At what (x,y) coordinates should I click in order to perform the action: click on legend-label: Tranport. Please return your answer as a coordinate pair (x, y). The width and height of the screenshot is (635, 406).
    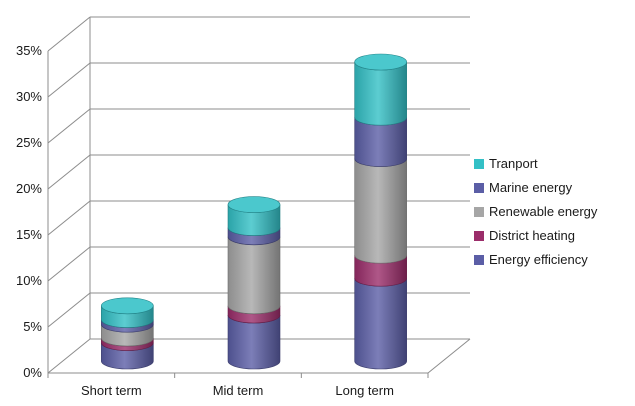
    Looking at the image, I should click on (513, 163).